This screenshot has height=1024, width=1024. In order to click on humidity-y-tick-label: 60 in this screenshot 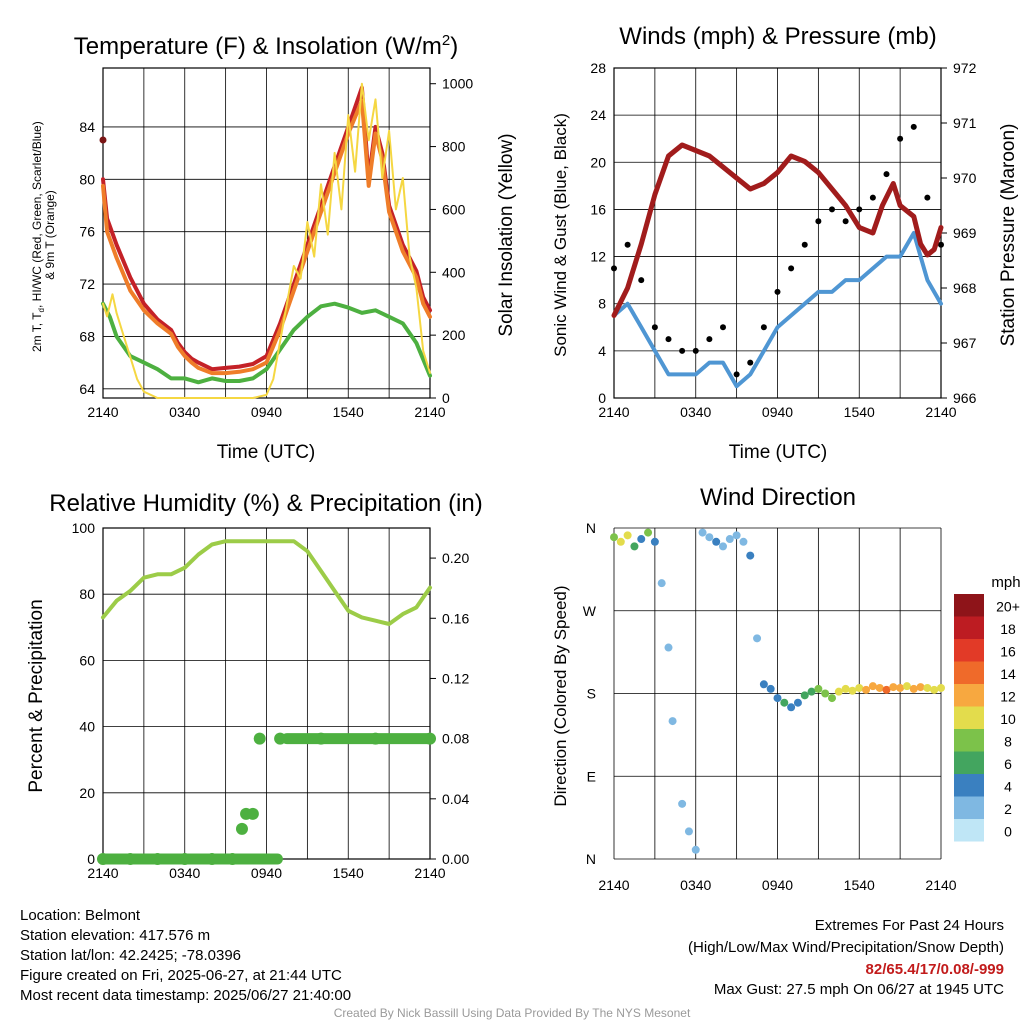, I will do `click(87, 660)`.